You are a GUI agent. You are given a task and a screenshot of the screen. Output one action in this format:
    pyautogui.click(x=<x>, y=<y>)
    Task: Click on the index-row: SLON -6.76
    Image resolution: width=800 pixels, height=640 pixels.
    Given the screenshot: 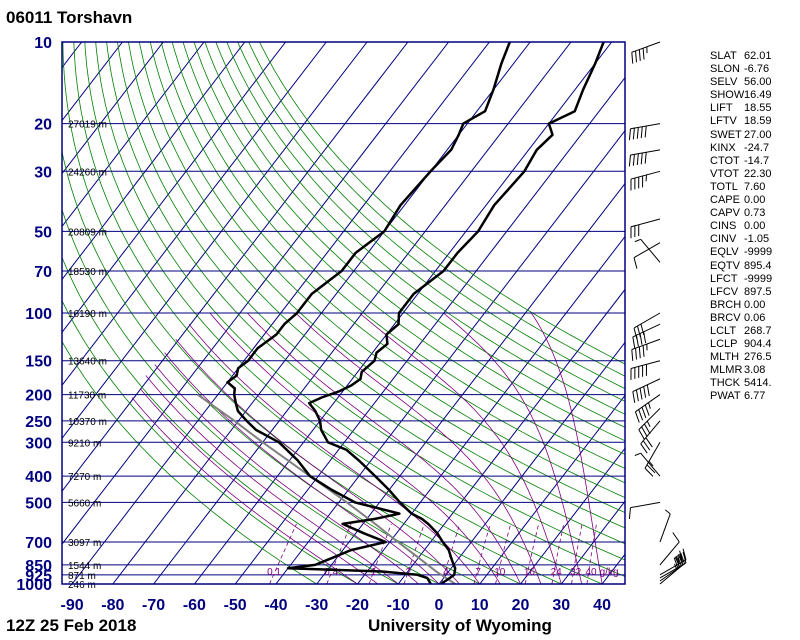 What is the action you would take?
    pyautogui.click(x=750, y=69)
    